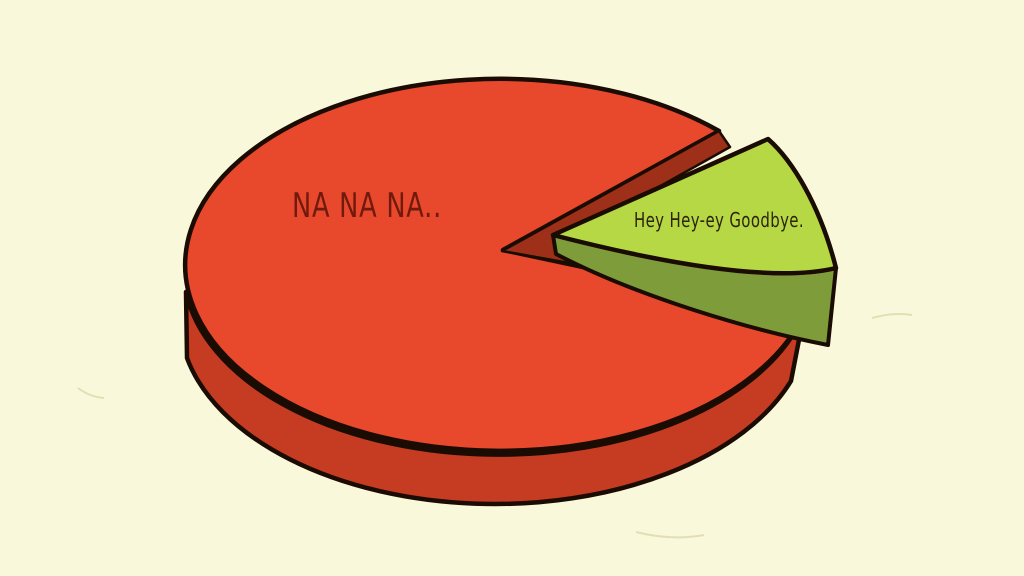  I want to click on large-slice-label: NA NA NA.., so click(367, 206).